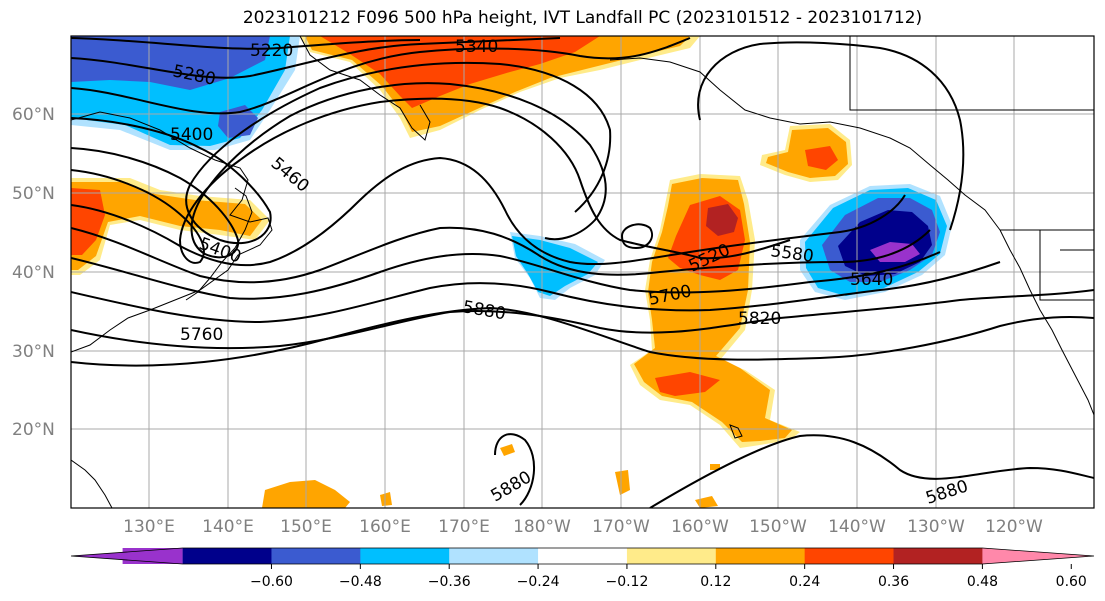  I want to click on lat-label-60n: 60°N, so click(33, 115).